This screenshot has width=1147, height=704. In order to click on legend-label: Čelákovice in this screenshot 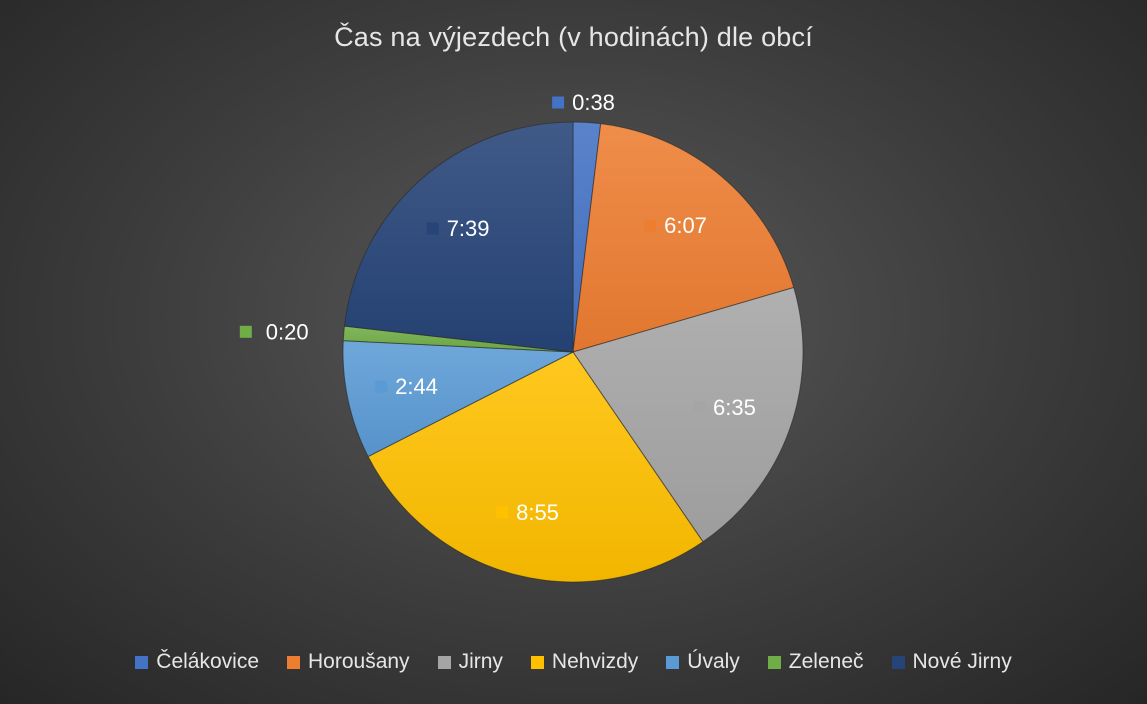, I will do `click(207, 661)`.